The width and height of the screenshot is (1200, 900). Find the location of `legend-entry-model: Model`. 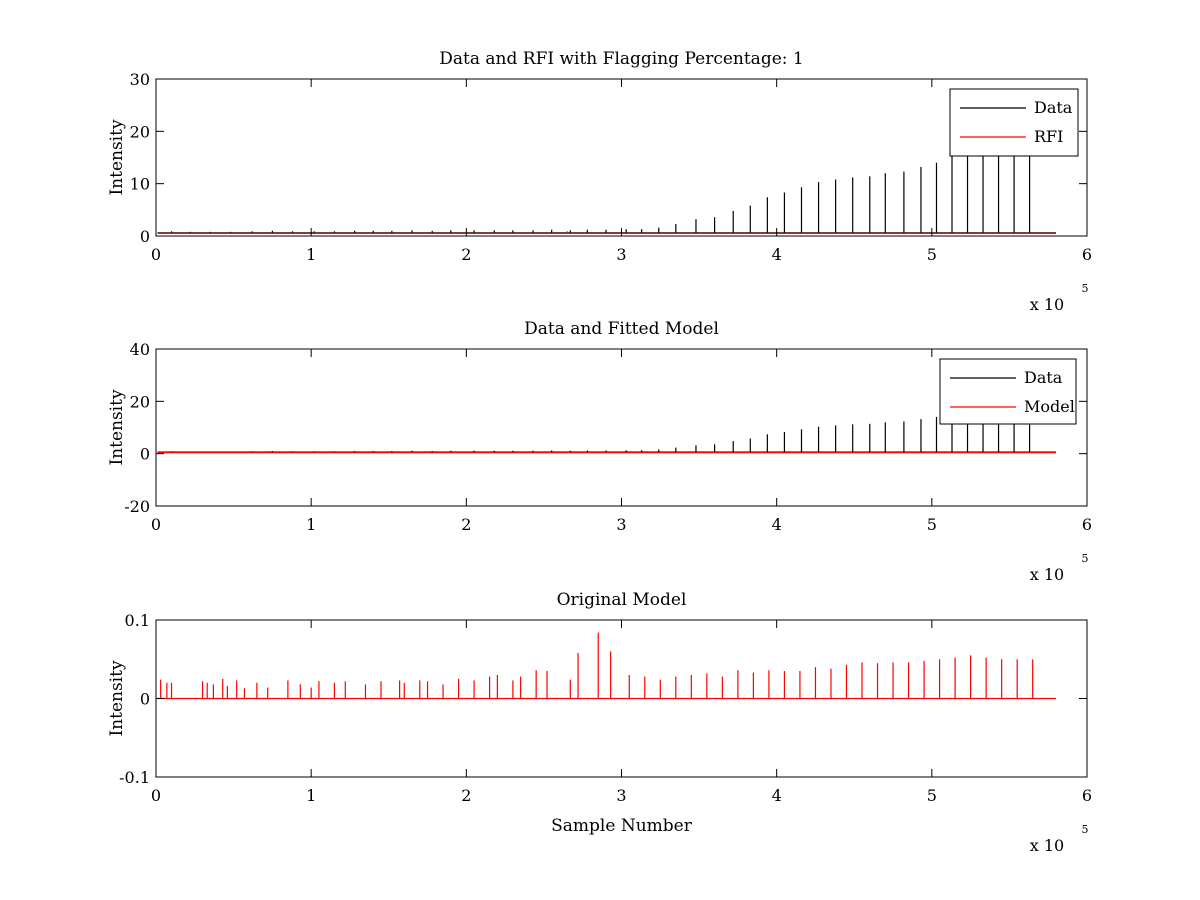

legend-entry-model: Model is located at coordinates (1049, 406).